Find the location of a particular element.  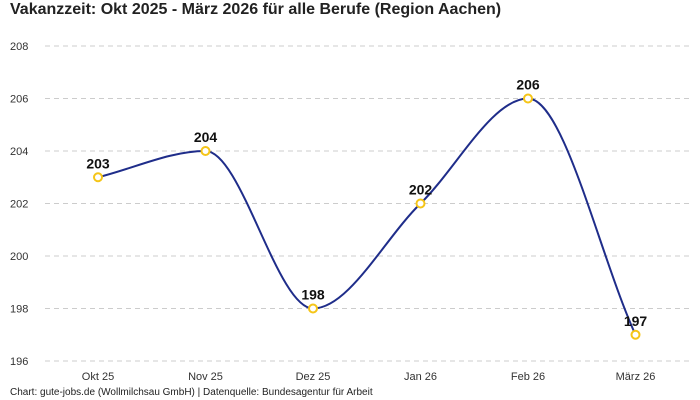

data-label: 202 is located at coordinates (421, 190).